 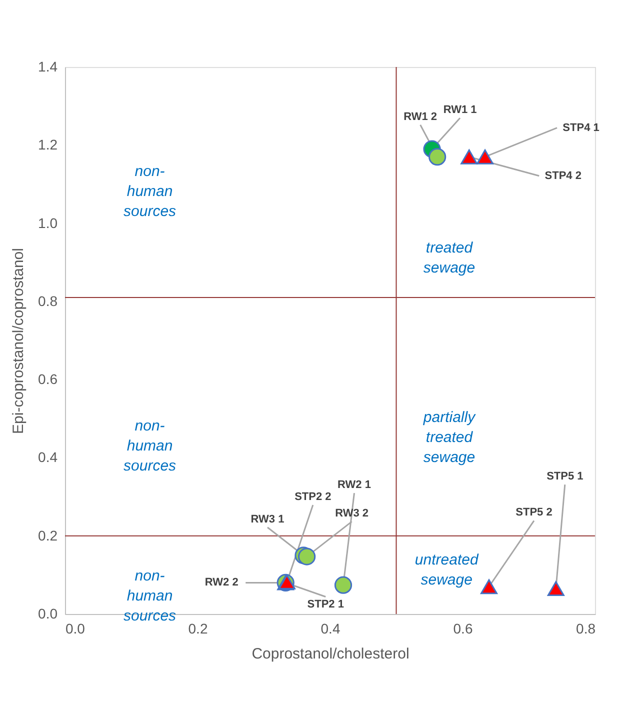 I want to click on data-label: RW1 2, so click(x=421, y=116).